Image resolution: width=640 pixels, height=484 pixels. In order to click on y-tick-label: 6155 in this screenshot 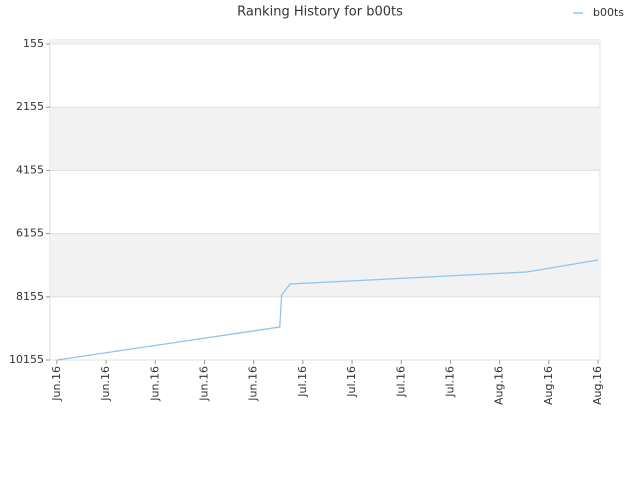, I will do `click(30, 233)`.